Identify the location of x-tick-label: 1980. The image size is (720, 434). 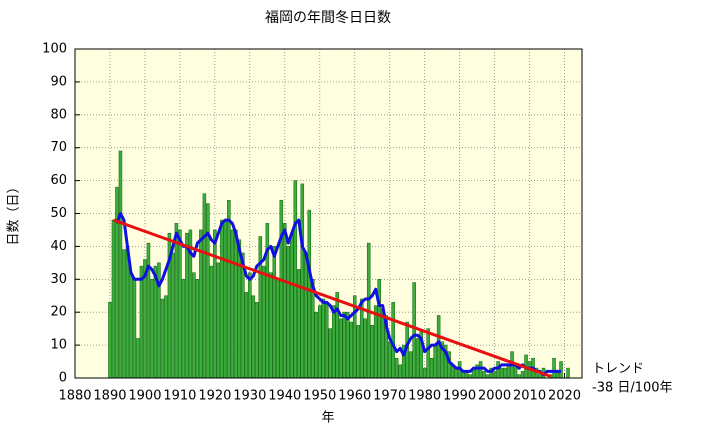
(424, 396).